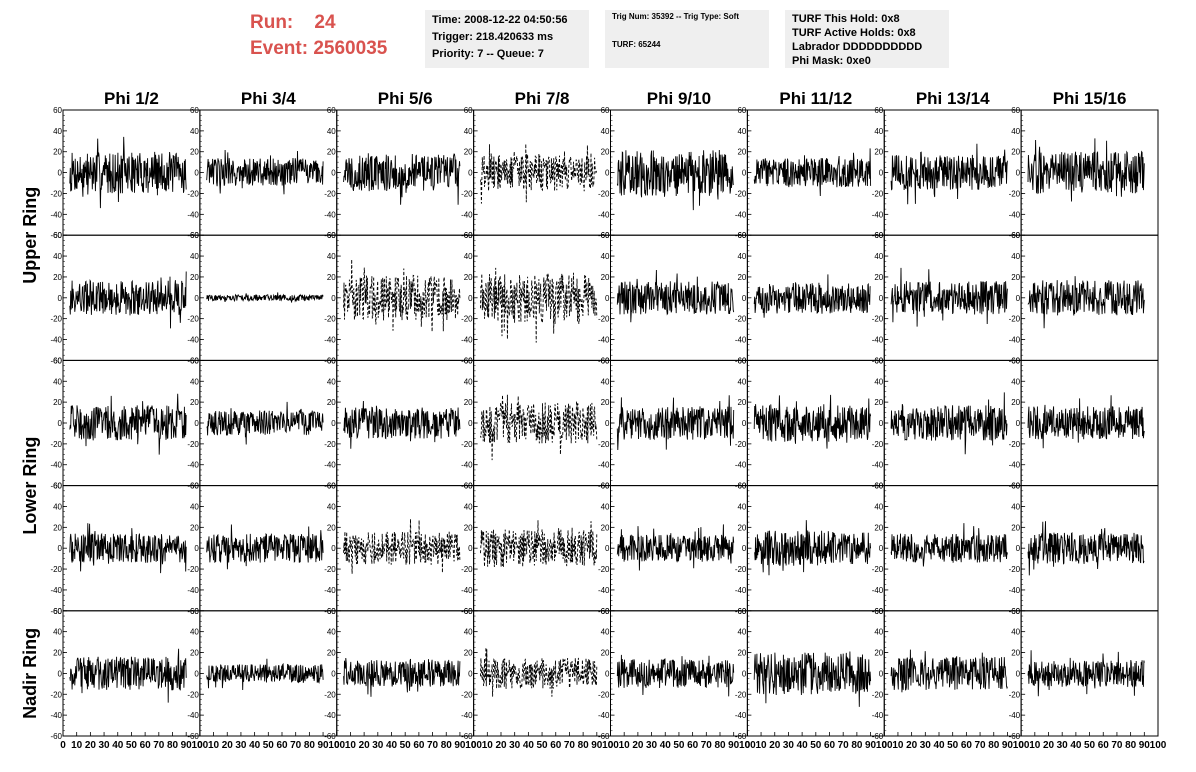 Image resolution: width=1196 pixels, height=772 pixels. What do you see at coordinates (898, 745) in the screenshot?
I see `x-tick-label: 10` at bounding box center [898, 745].